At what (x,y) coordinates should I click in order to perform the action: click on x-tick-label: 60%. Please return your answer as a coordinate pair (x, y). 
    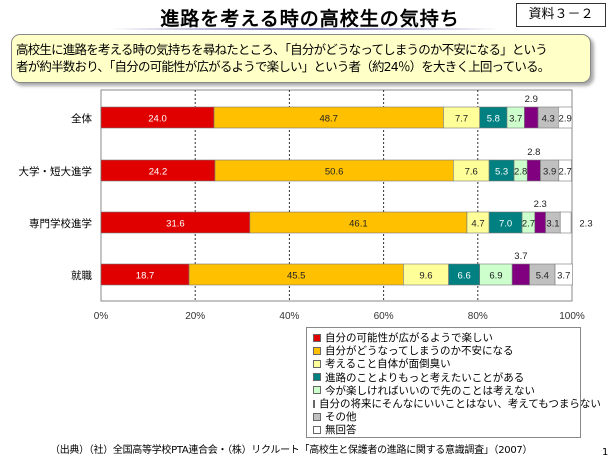
    Looking at the image, I should click on (384, 316).